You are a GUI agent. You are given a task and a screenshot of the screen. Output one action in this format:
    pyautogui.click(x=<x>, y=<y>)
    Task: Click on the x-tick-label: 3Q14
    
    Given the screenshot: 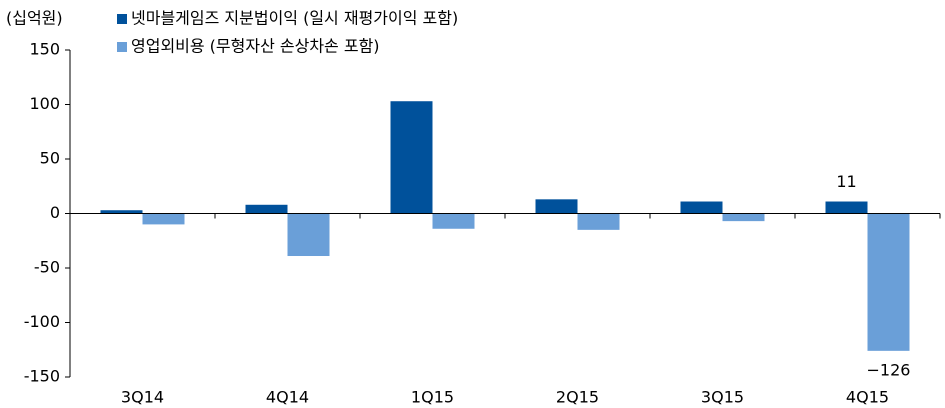 What is the action you would take?
    pyautogui.click(x=142, y=397)
    